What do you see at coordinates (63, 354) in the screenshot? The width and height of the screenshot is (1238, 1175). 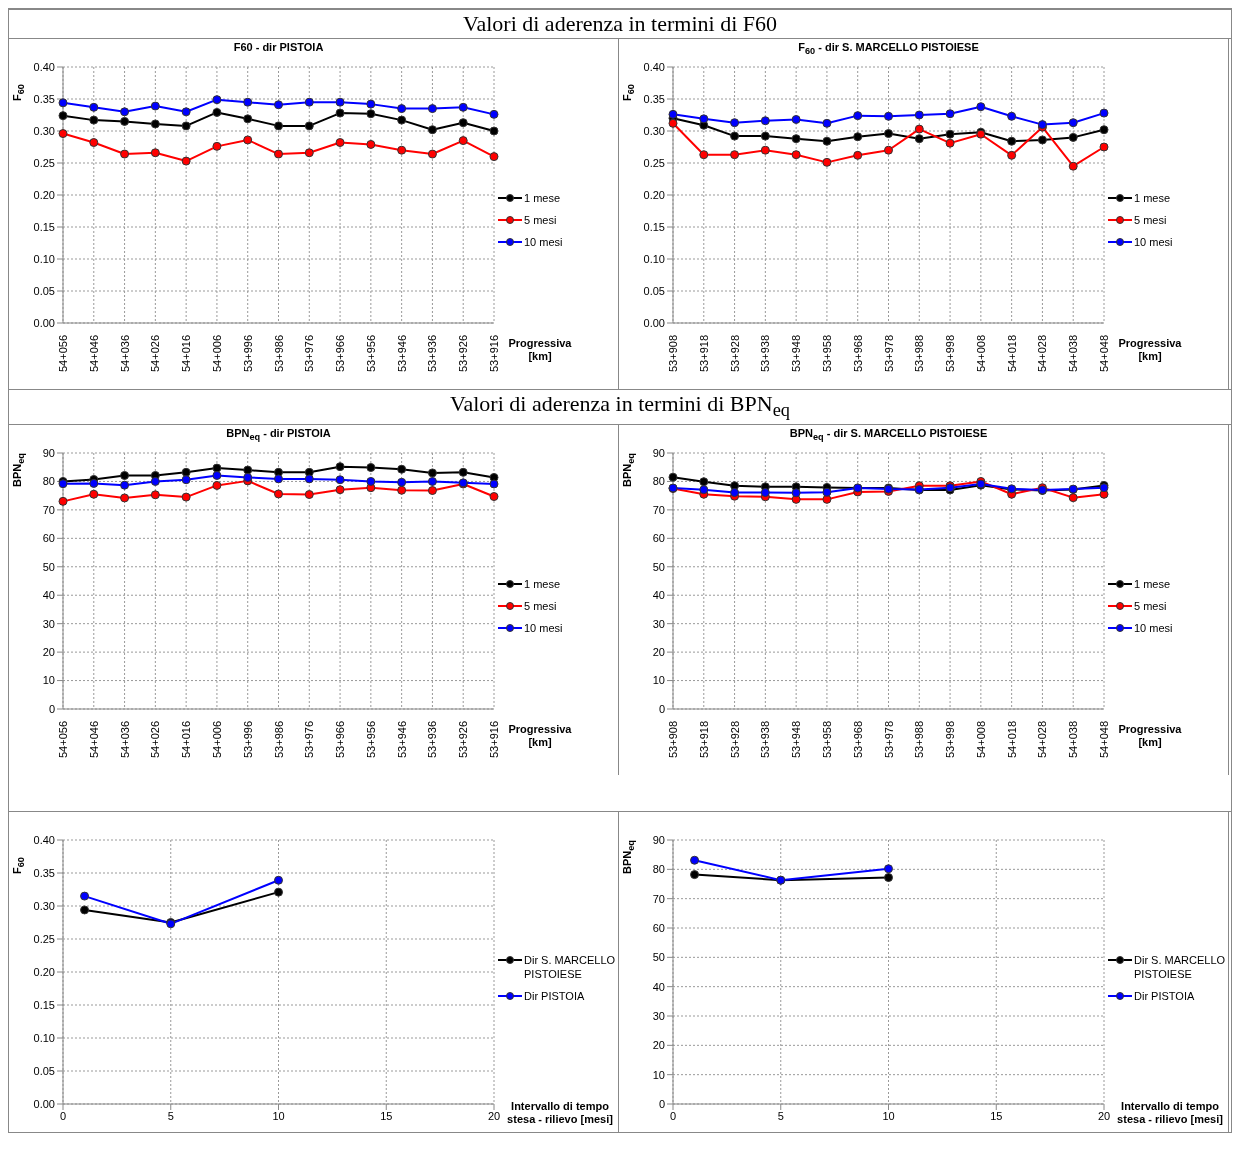 I see `x-tick-label: 54+056` at bounding box center [63, 354].